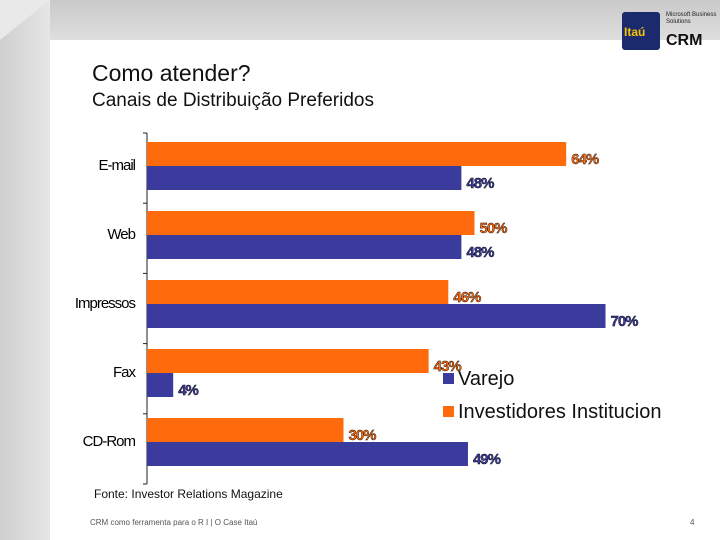 The height and width of the screenshot is (540, 720). I want to click on page-number: 4, so click(692, 522).